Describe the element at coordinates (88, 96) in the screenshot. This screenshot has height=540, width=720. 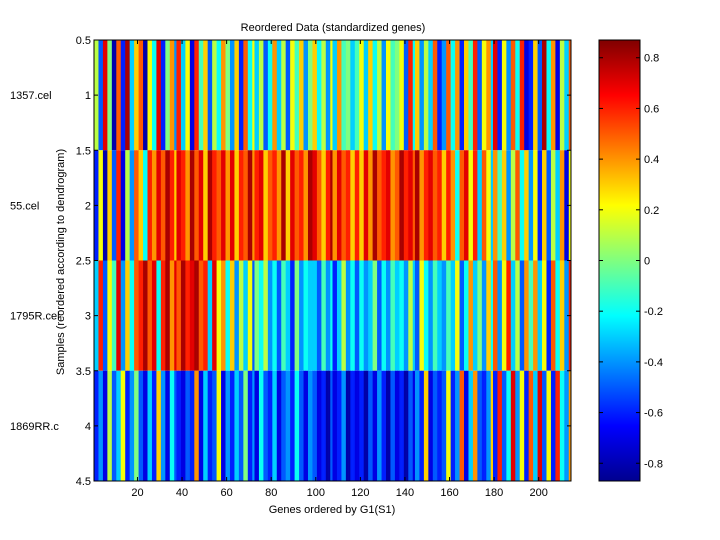
I see `y-tick-label: 1` at that location.